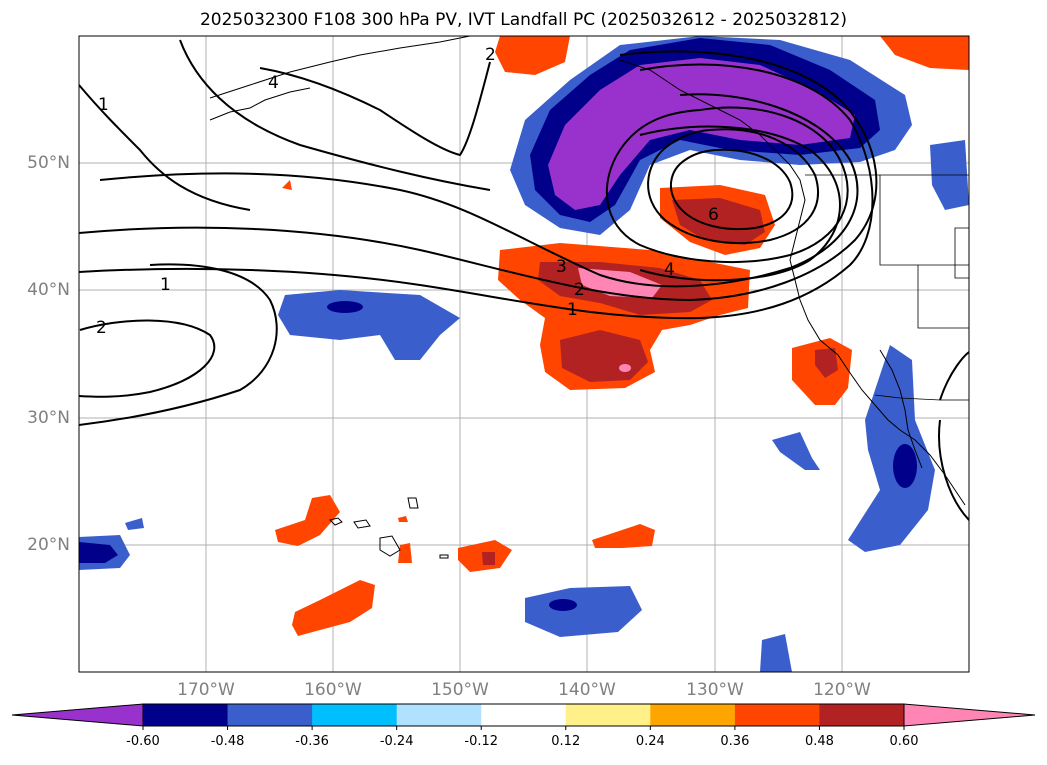  Describe the element at coordinates (307, 520) in the screenshot. I see `hawaii-north-positive` at that location.